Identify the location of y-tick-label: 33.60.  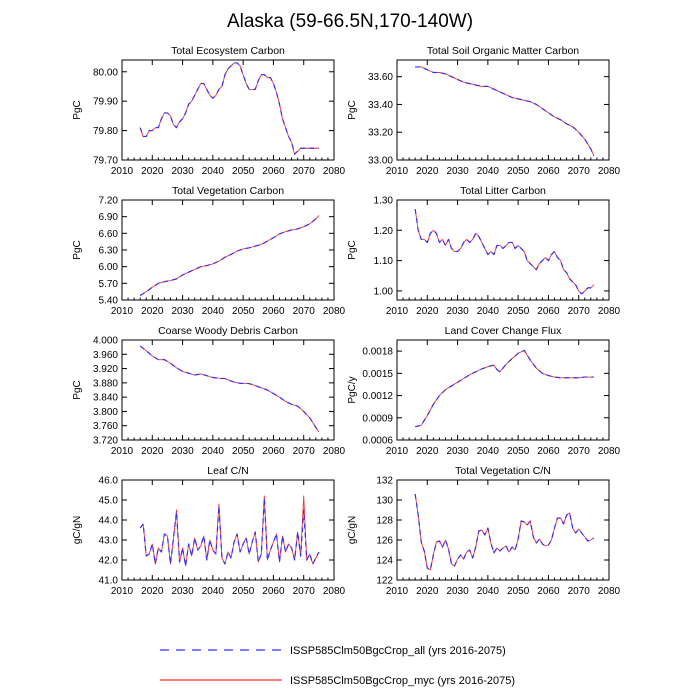
(380, 77).